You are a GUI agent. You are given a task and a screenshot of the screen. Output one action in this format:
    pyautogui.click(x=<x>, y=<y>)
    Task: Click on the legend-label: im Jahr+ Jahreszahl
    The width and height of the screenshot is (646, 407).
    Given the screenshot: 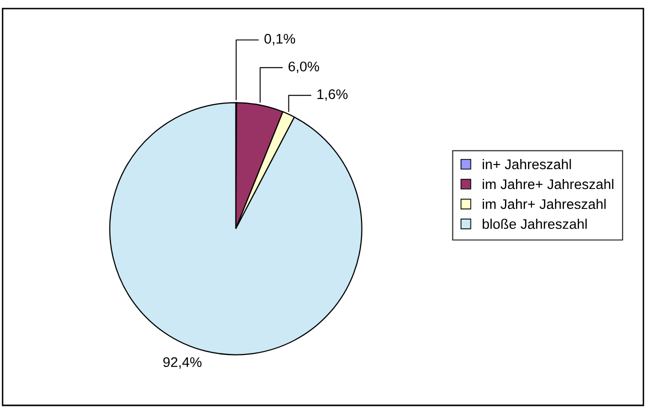 What is the action you would take?
    pyautogui.click(x=544, y=204)
    